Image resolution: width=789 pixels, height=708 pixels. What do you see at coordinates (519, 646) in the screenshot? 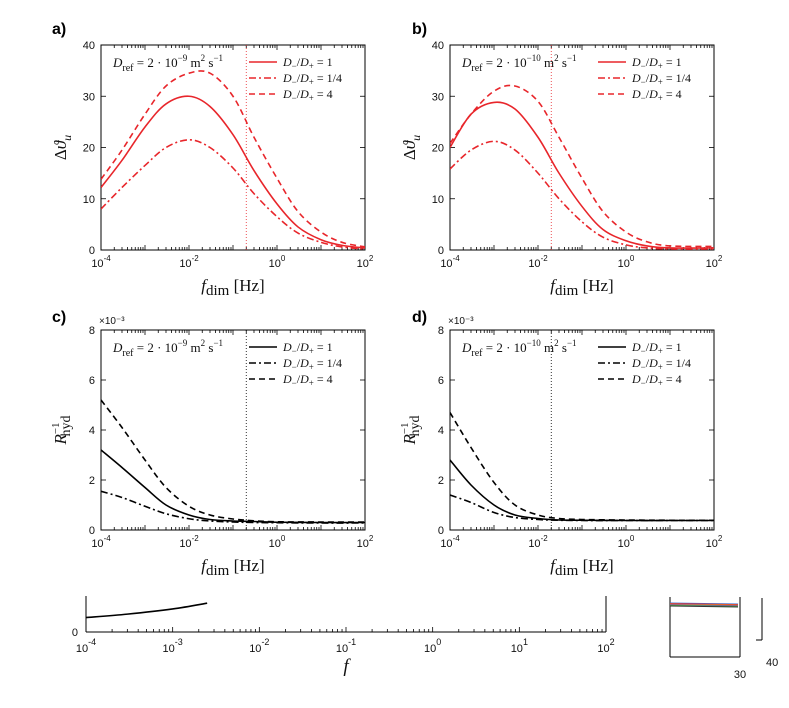
I see `x-tick-label: 10¹` at bounding box center [519, 646].